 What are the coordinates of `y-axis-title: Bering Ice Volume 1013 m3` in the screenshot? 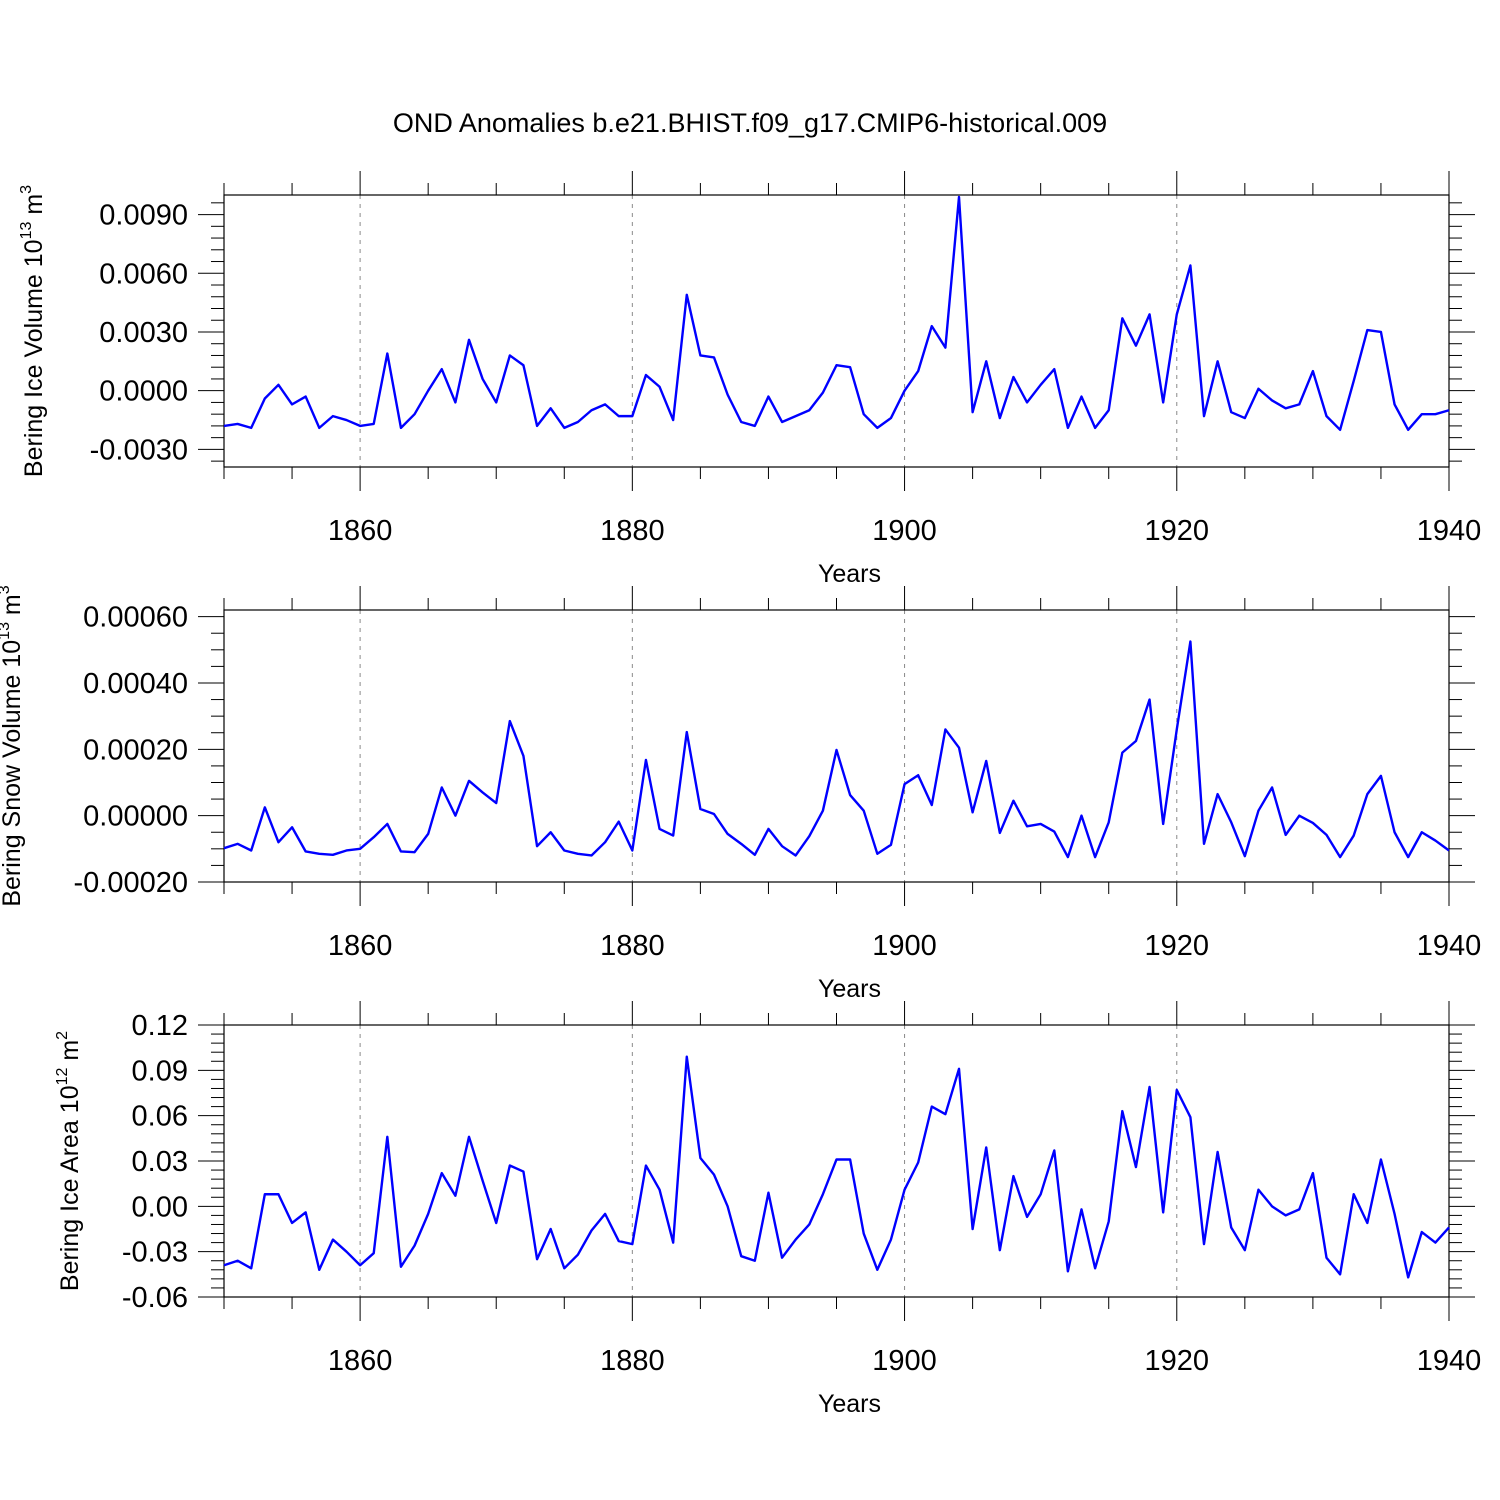 It's located at (33, 331).